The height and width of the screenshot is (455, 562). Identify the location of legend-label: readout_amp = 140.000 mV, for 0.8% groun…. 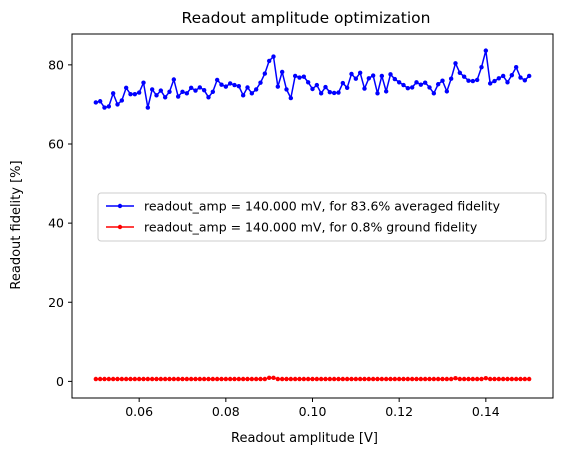
(311, 227).